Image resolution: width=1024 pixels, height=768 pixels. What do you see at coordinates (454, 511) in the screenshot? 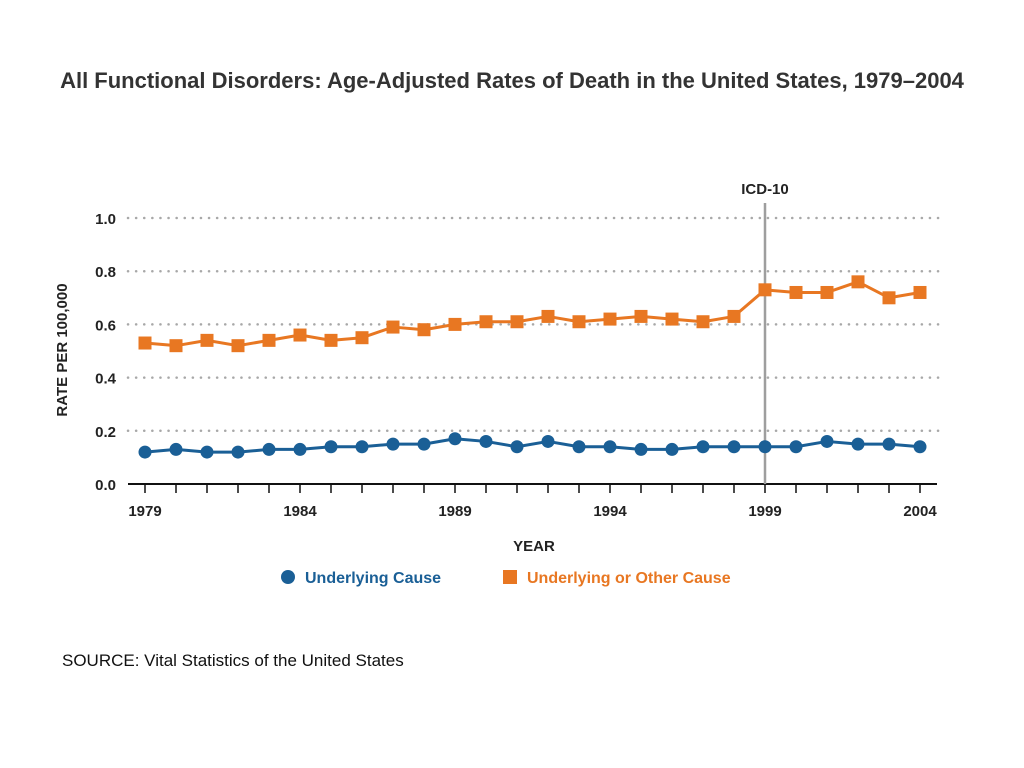
I see `x-tick-label: 1989` at bounding box center [454, 511].